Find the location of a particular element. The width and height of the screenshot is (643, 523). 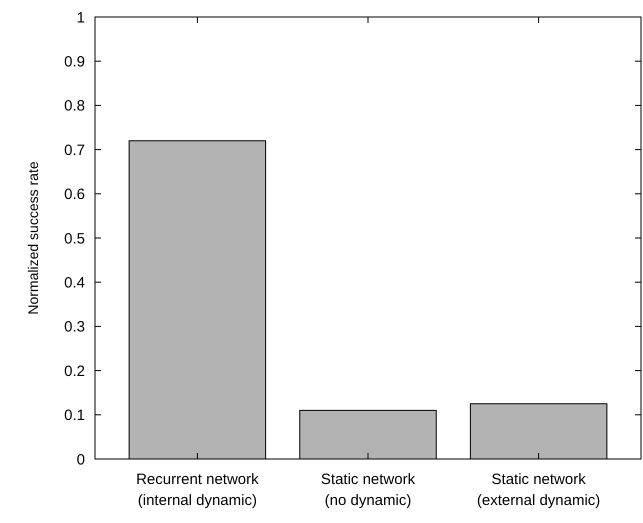

y-tick-label: 0.4 is located at coordinates (74, 283).